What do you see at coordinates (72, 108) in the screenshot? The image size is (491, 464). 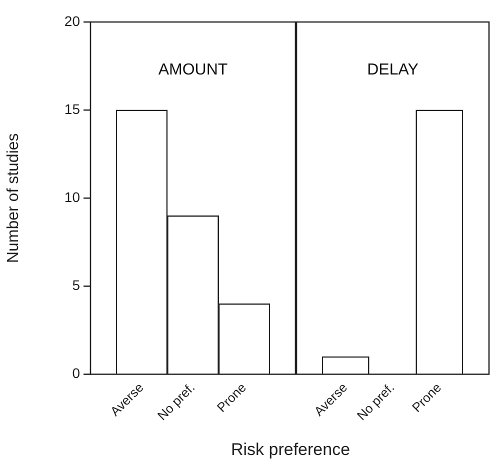 I see `y-tick-label: 15` at bounding box center [72, 108].